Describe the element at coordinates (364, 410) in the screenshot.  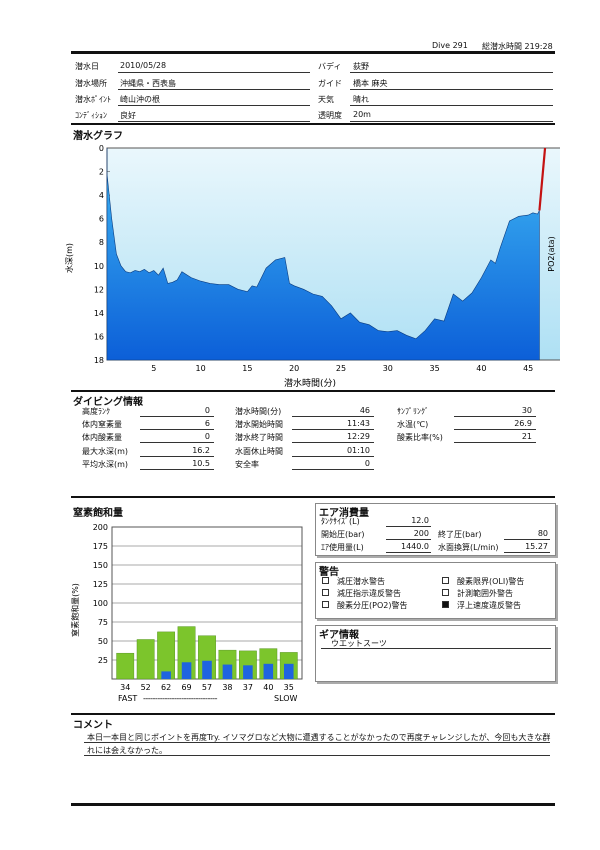
I see `dive-info-value: 46` at that location.